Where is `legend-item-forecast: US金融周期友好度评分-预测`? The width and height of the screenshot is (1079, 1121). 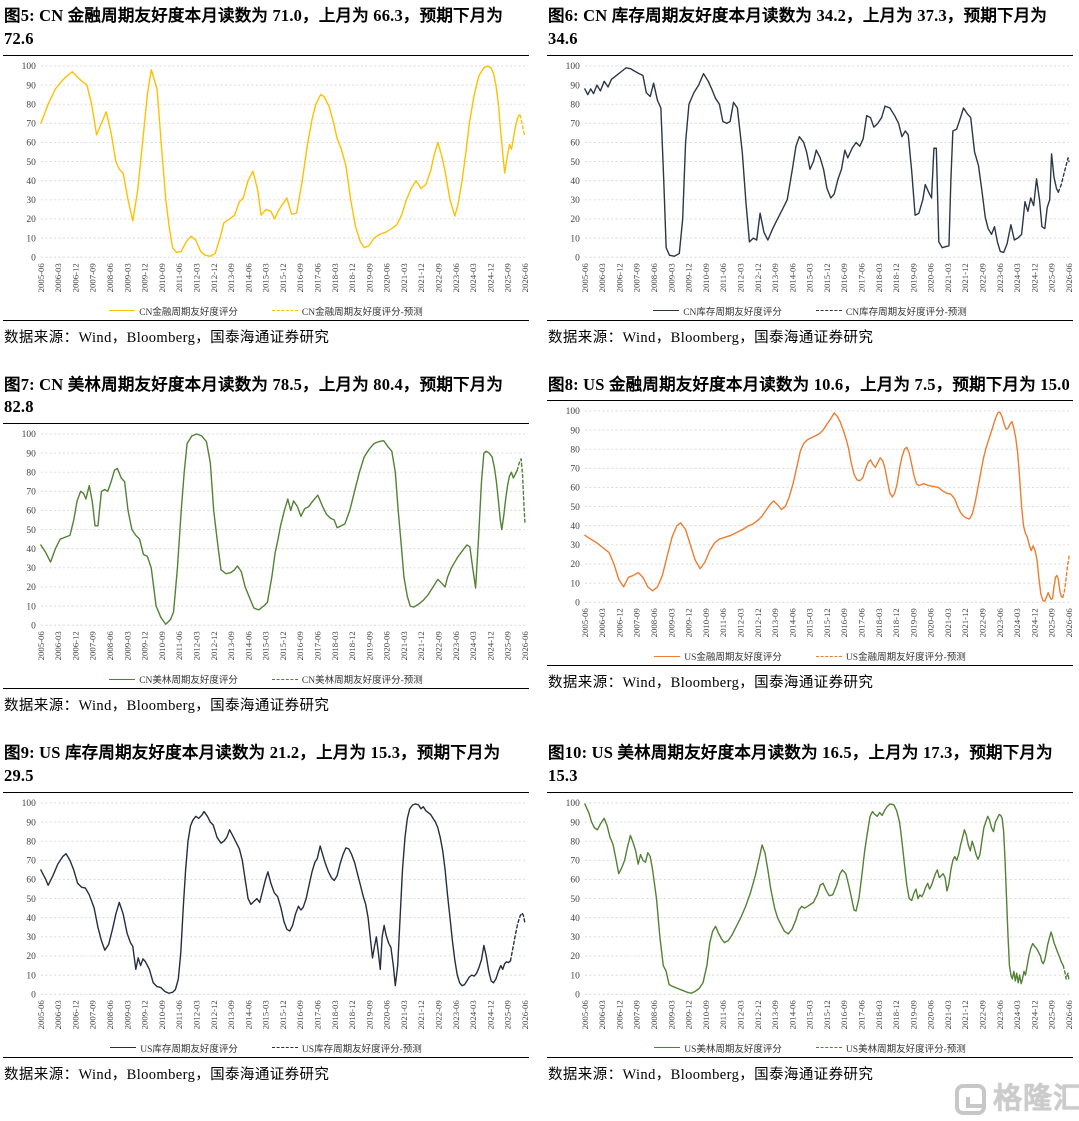 legend-item-forecast: US金融周期友好度评分-预测 is located at coordinates (890, 656).